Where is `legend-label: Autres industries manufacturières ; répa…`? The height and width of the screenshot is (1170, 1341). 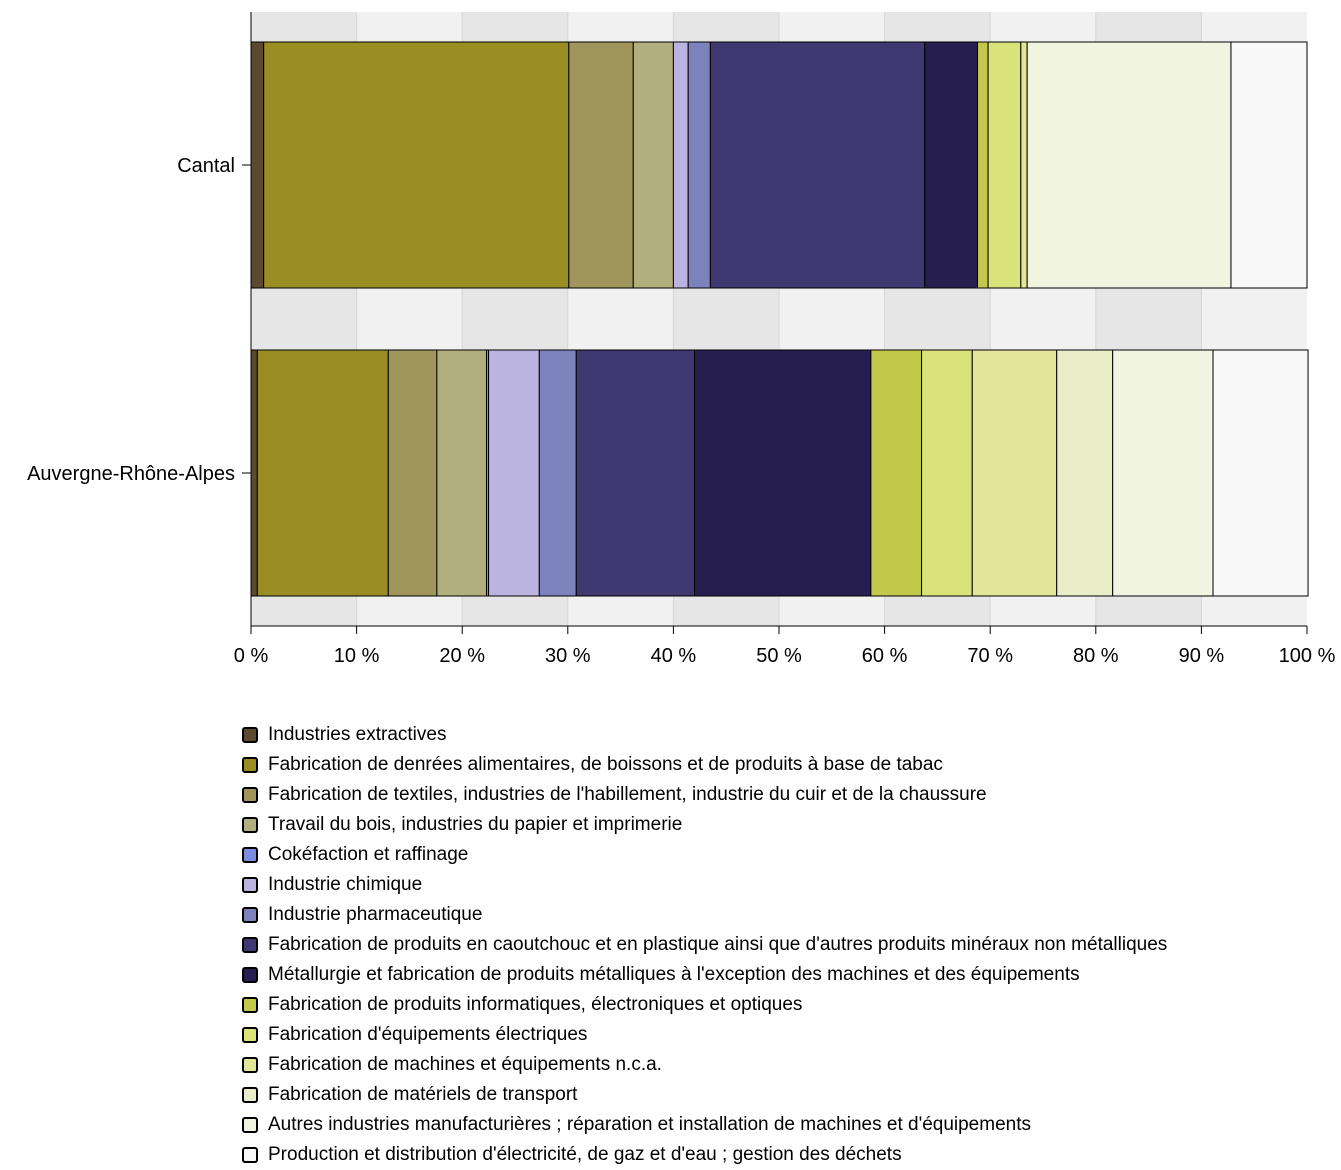
legend-label: Autres industries manufacturières ; répa… is located at coordinates (649, 1124).